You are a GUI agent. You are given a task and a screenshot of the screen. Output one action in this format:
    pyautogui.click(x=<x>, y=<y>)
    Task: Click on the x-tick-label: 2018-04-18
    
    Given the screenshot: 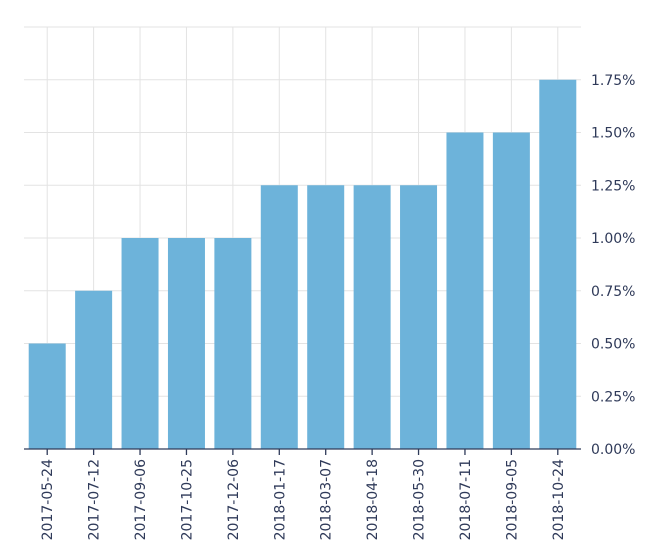 What is the action you would take?
    pyautogui.click(x=373, y=499)
    